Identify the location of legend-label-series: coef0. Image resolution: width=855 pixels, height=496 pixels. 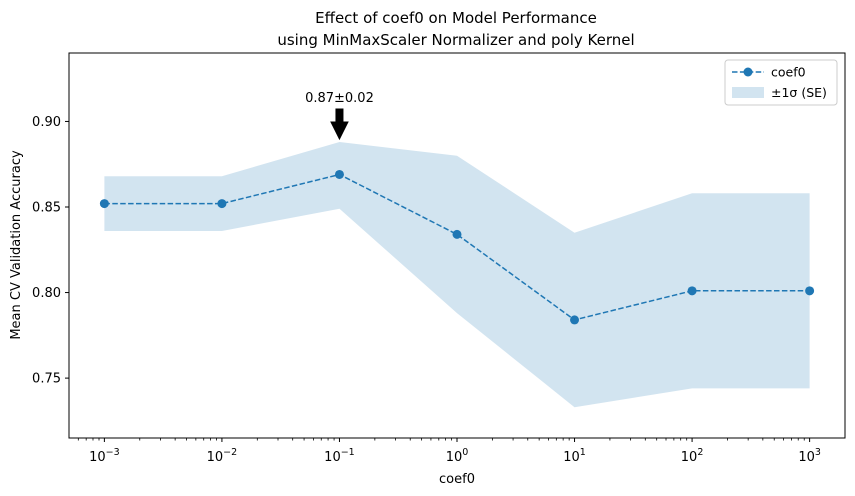
(788, 72).